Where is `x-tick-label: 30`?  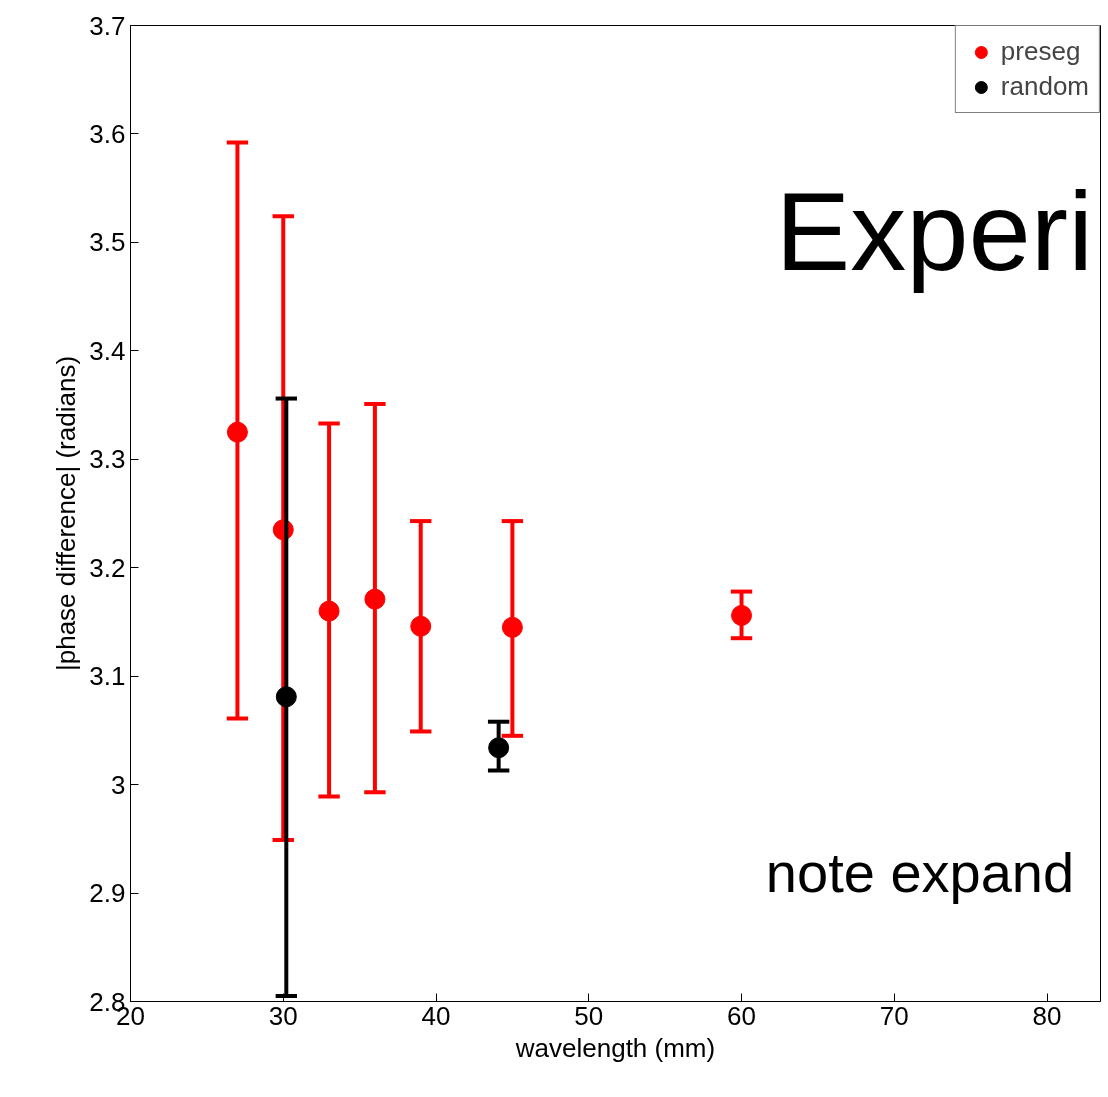
x-tick-label: 30 is located at coordinates (283, 1015).